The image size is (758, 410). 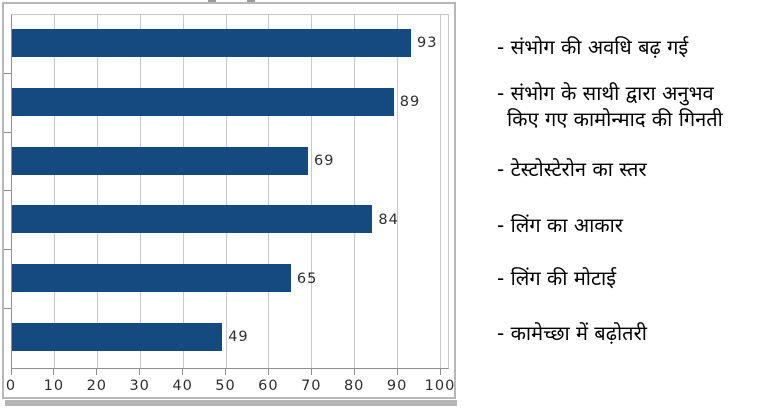 What do you see at coordinates (410, 102) in the screenshot?
I see `value-label: 89` at bounding box center [410, 102].